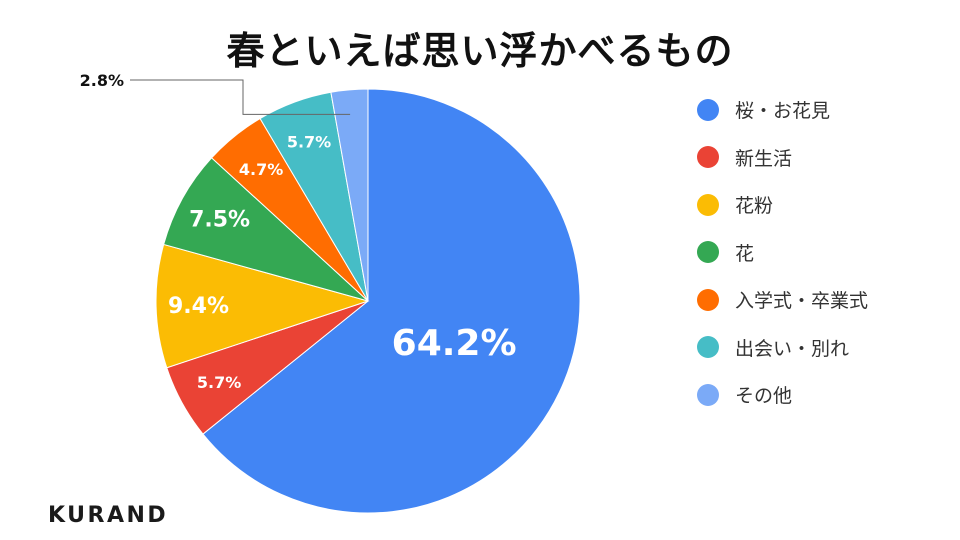  Describe the element at coordinates (480, 51) in the screenshot. I see `chart-title: 春といえば思い浮かべるもの` at that location.